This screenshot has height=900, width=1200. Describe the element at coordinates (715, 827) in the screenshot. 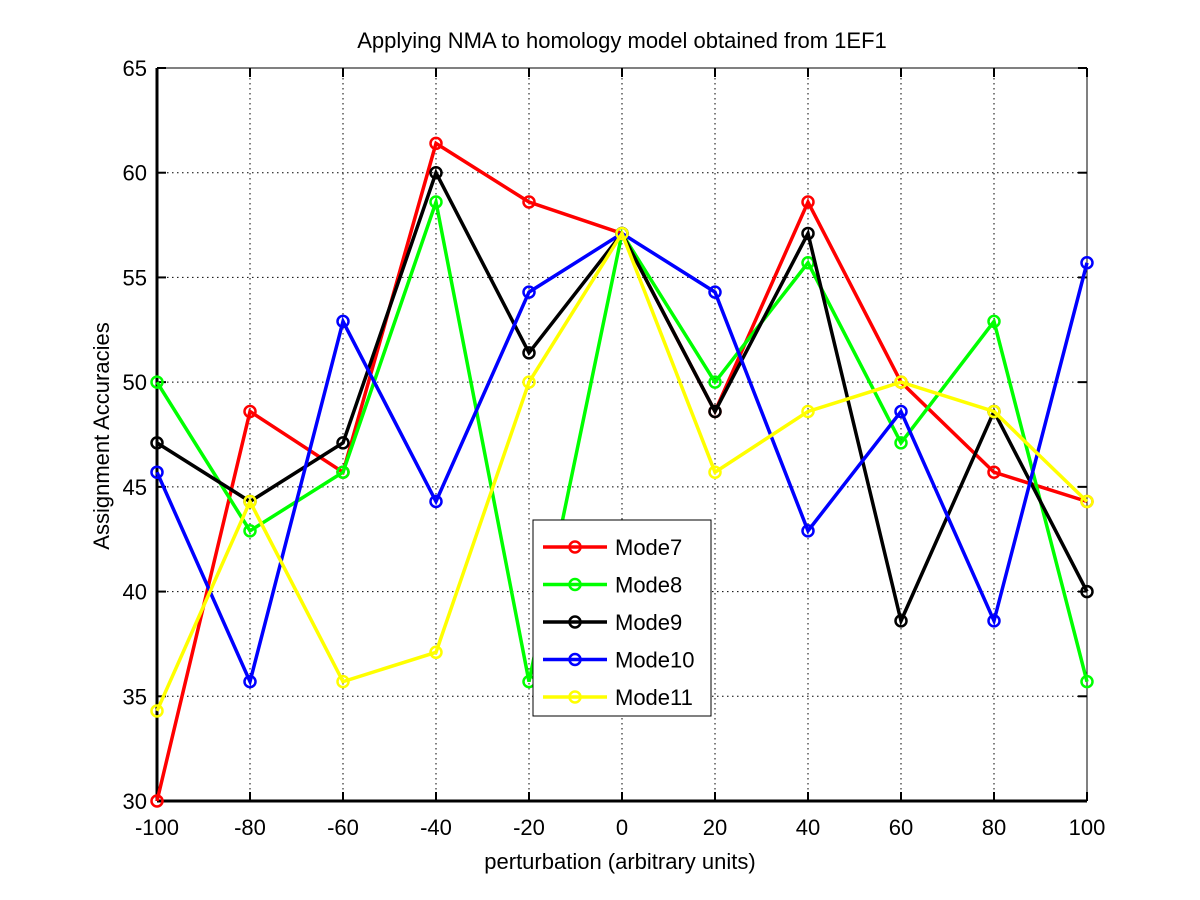

I see `x-tick-label: 20` at that location.